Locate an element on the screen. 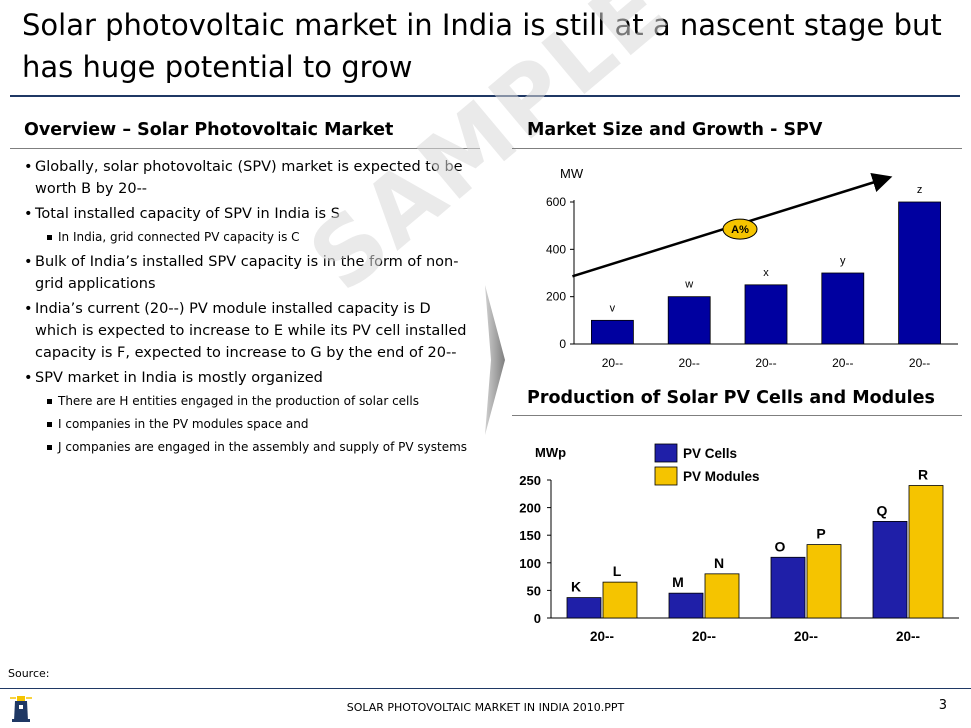  data-label: x is located at coordinates (766, 273).